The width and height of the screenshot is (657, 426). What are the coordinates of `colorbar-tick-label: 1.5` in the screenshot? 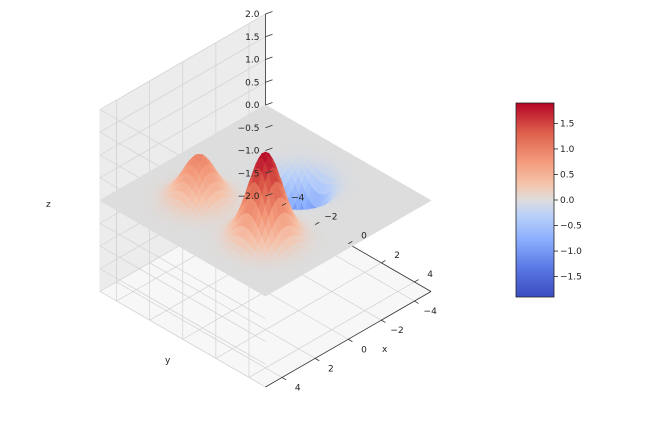 It's located at (567, 124).